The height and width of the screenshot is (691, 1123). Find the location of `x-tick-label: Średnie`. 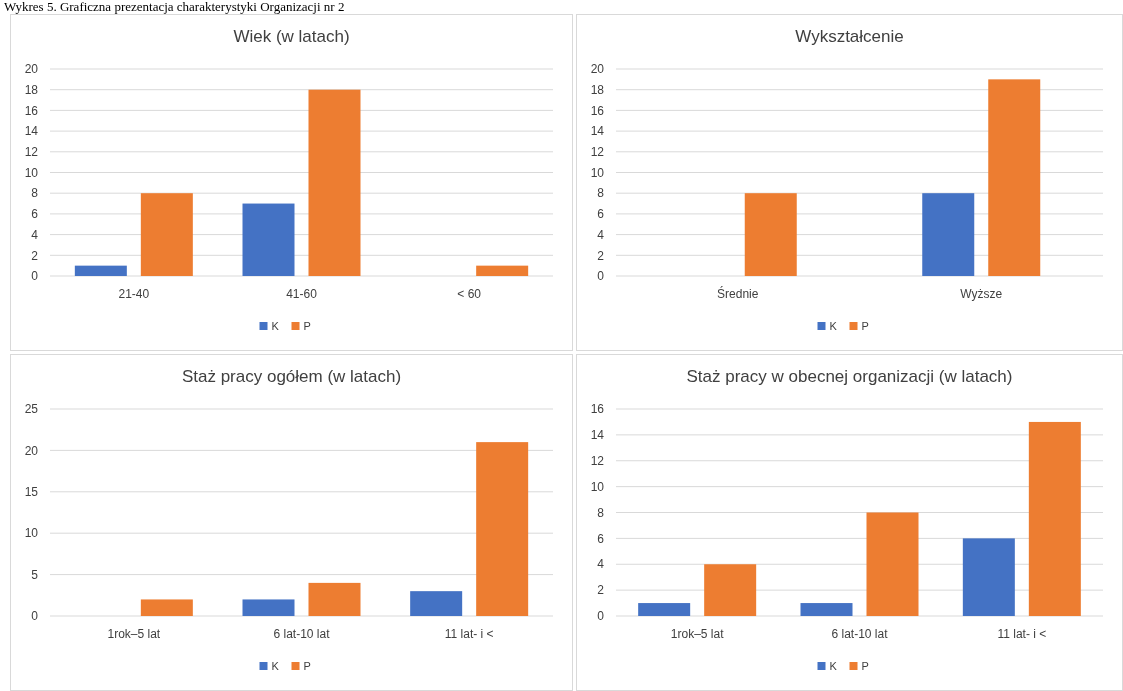

x-tick-label: Średnie is located at coordinates (738, 293).